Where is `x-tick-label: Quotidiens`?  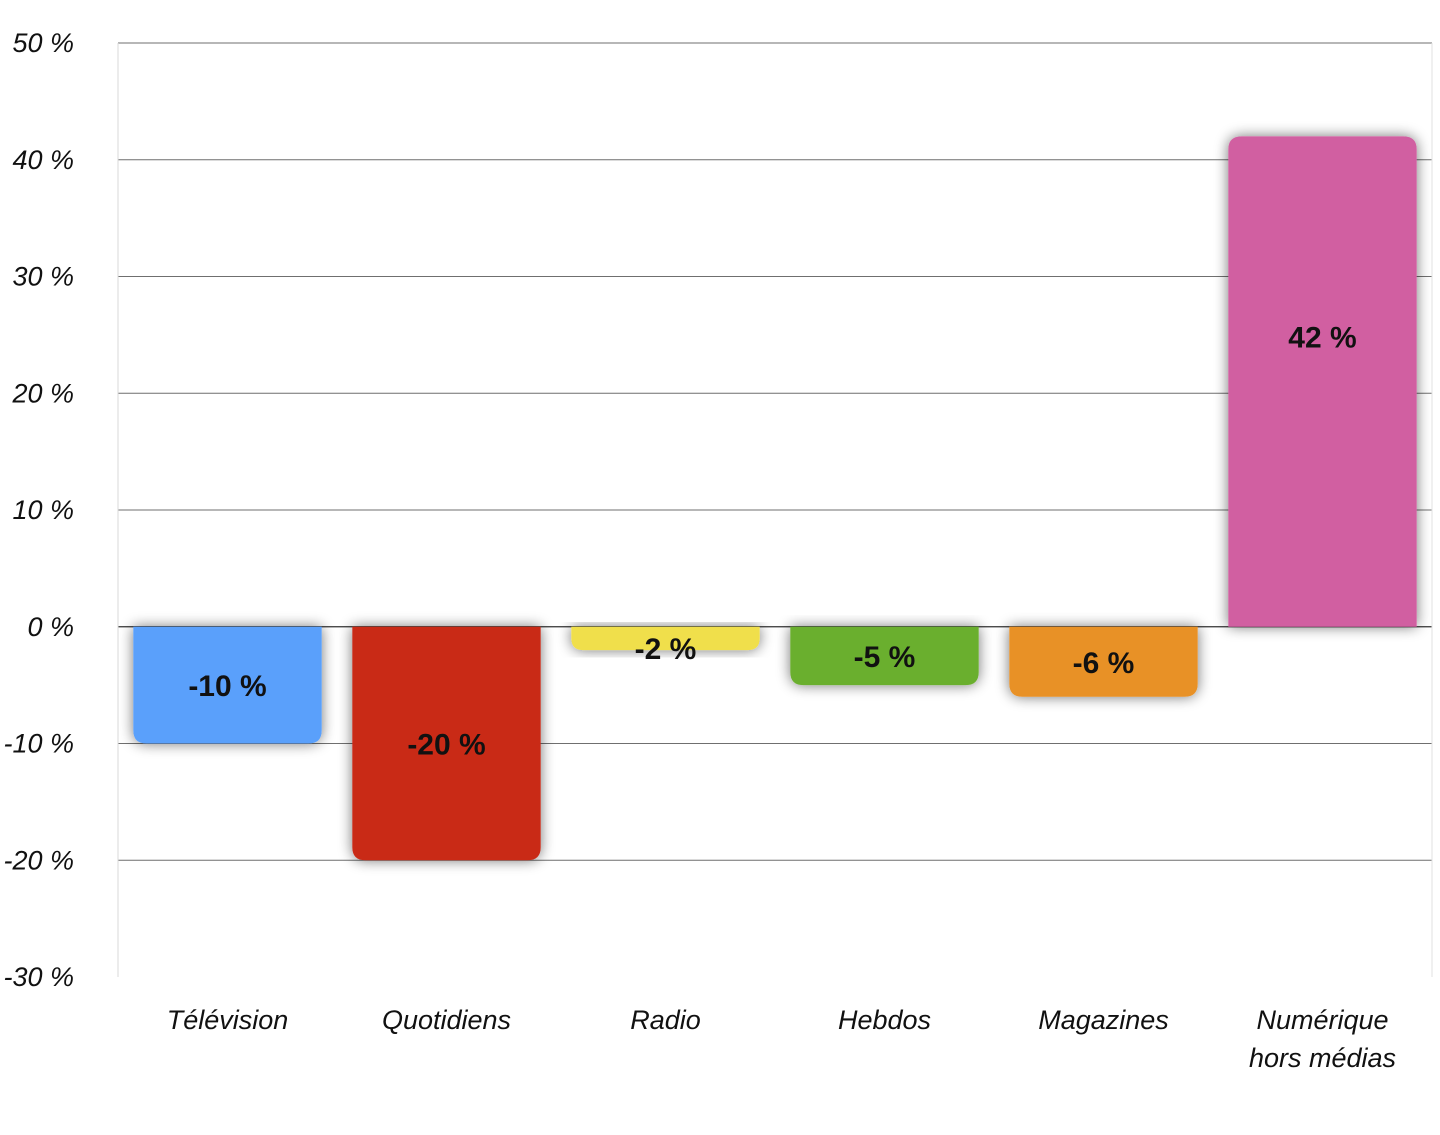 x-tick-label: Quotidiens is located at coordinates (446, 1020).